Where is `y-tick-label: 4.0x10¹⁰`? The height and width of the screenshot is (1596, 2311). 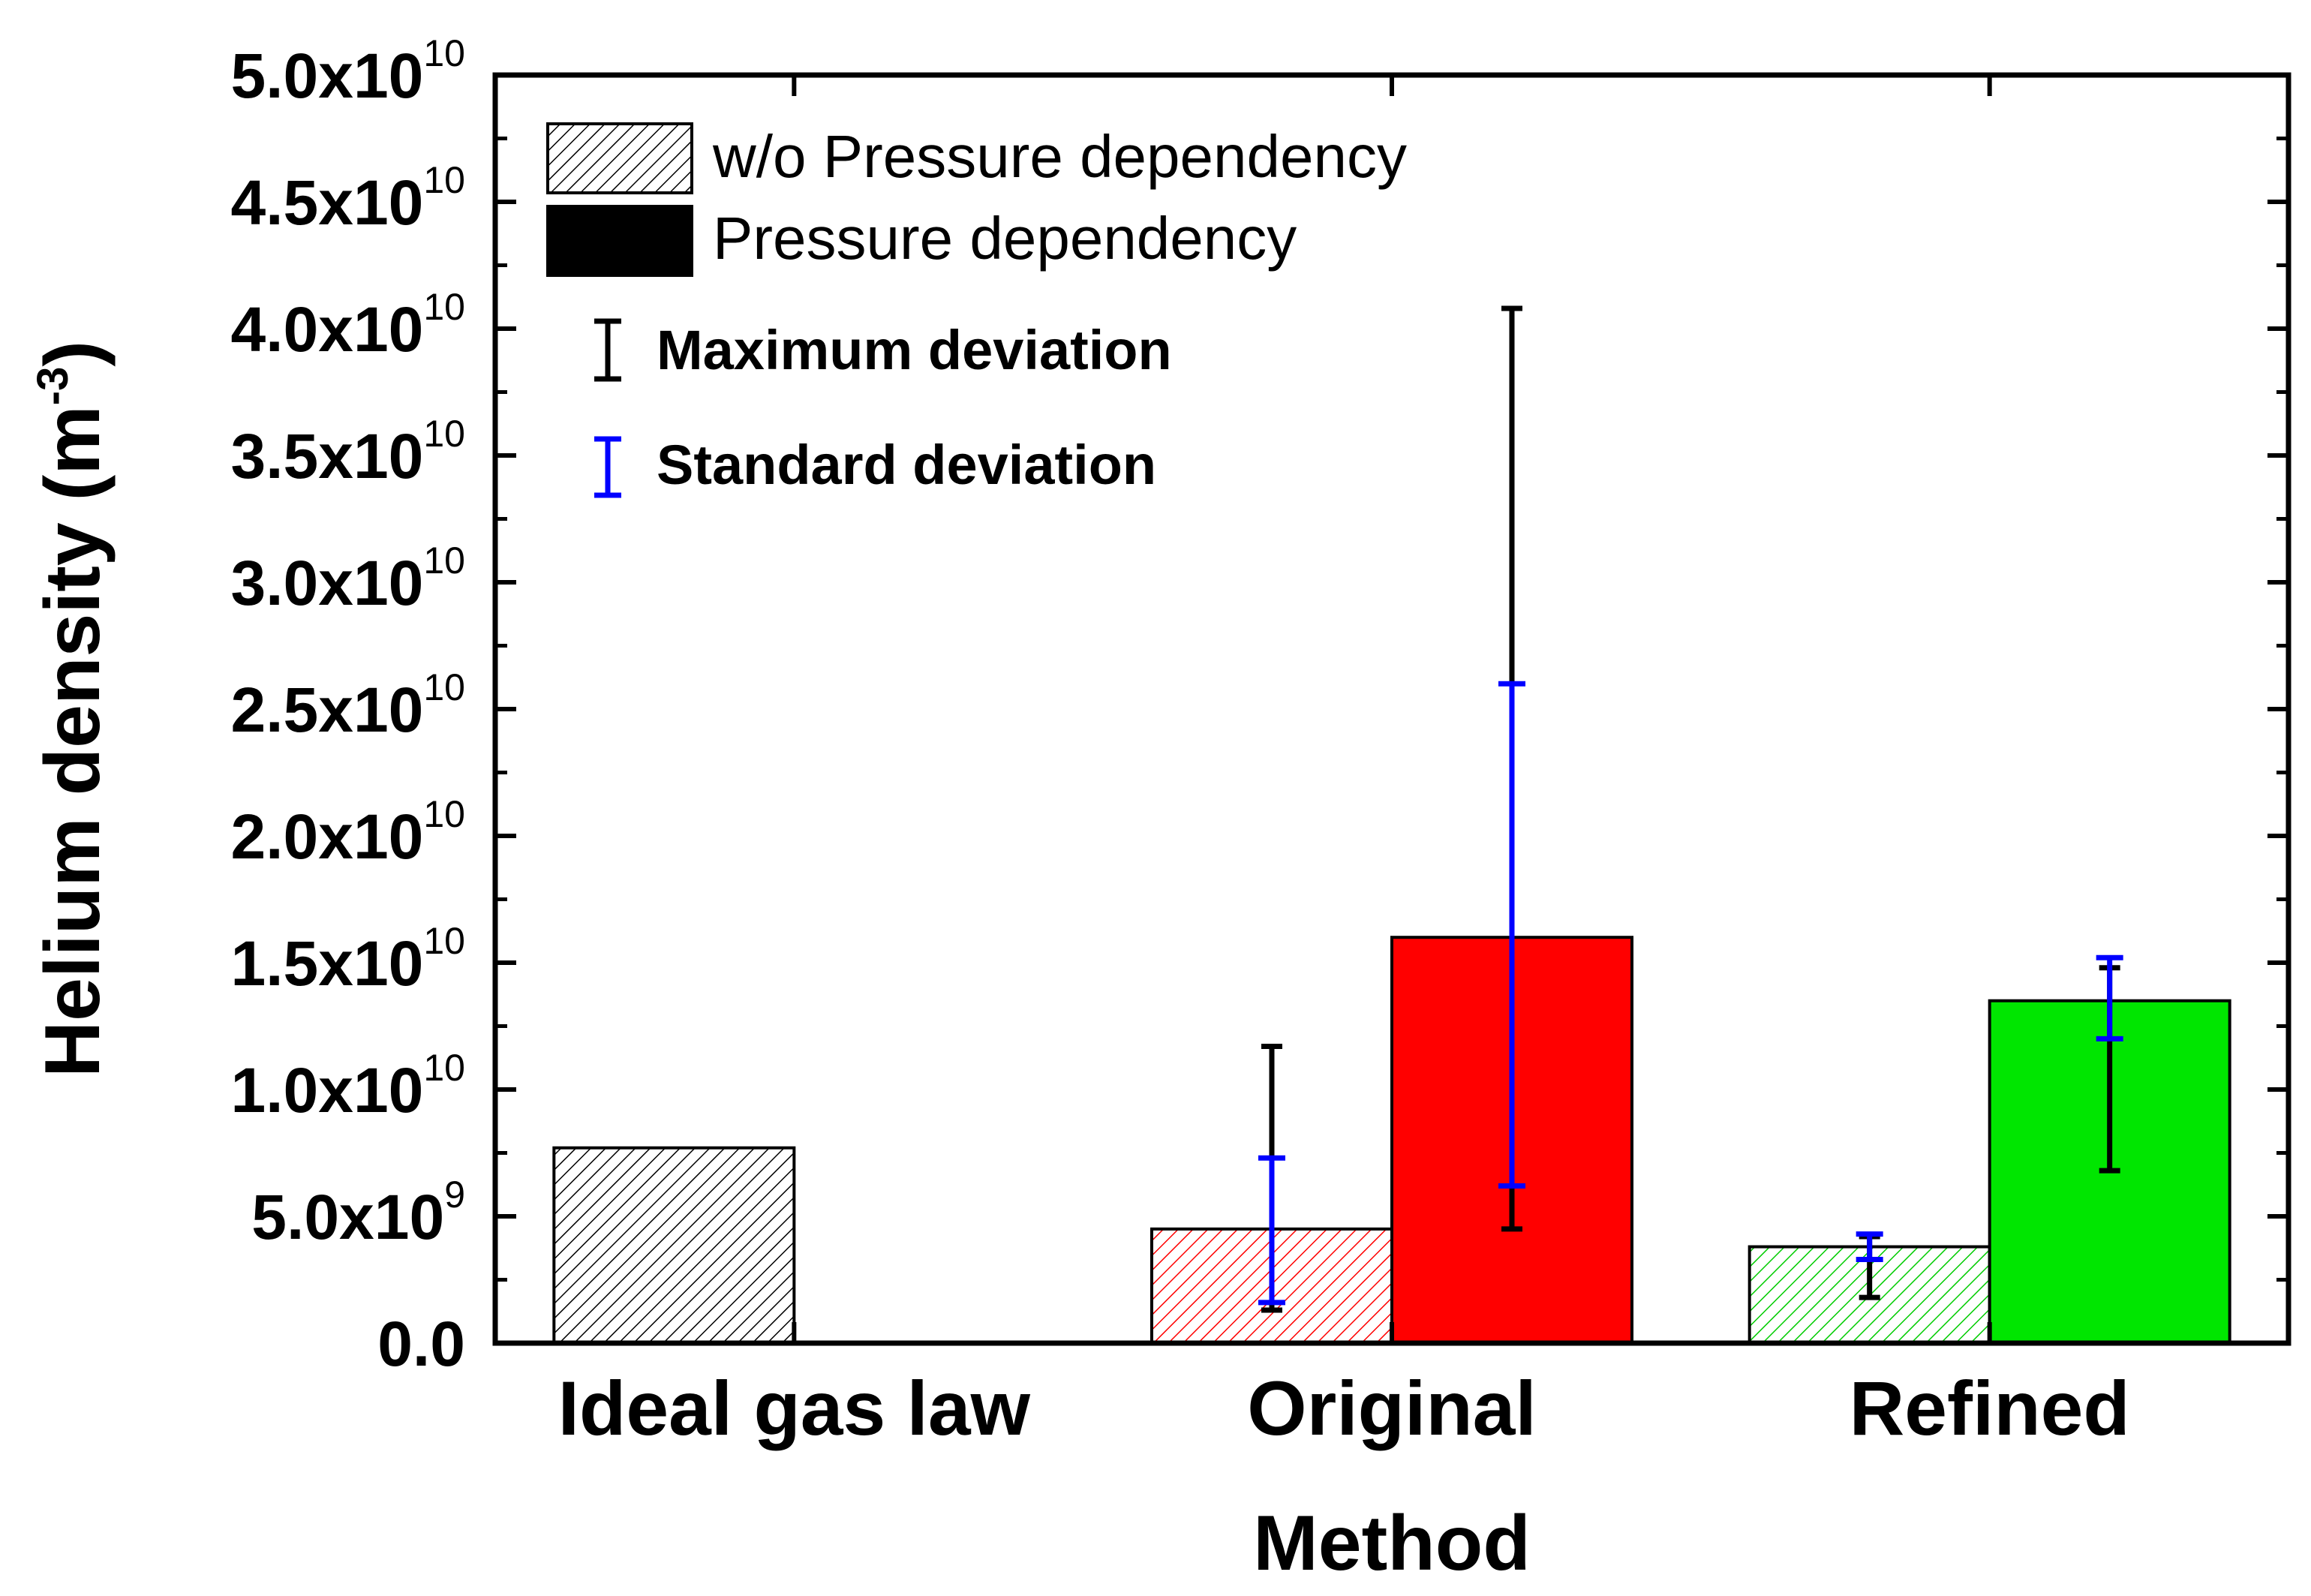 y-tick-label: 4.0x10¹⁰ is located at coordinates (347, 325).